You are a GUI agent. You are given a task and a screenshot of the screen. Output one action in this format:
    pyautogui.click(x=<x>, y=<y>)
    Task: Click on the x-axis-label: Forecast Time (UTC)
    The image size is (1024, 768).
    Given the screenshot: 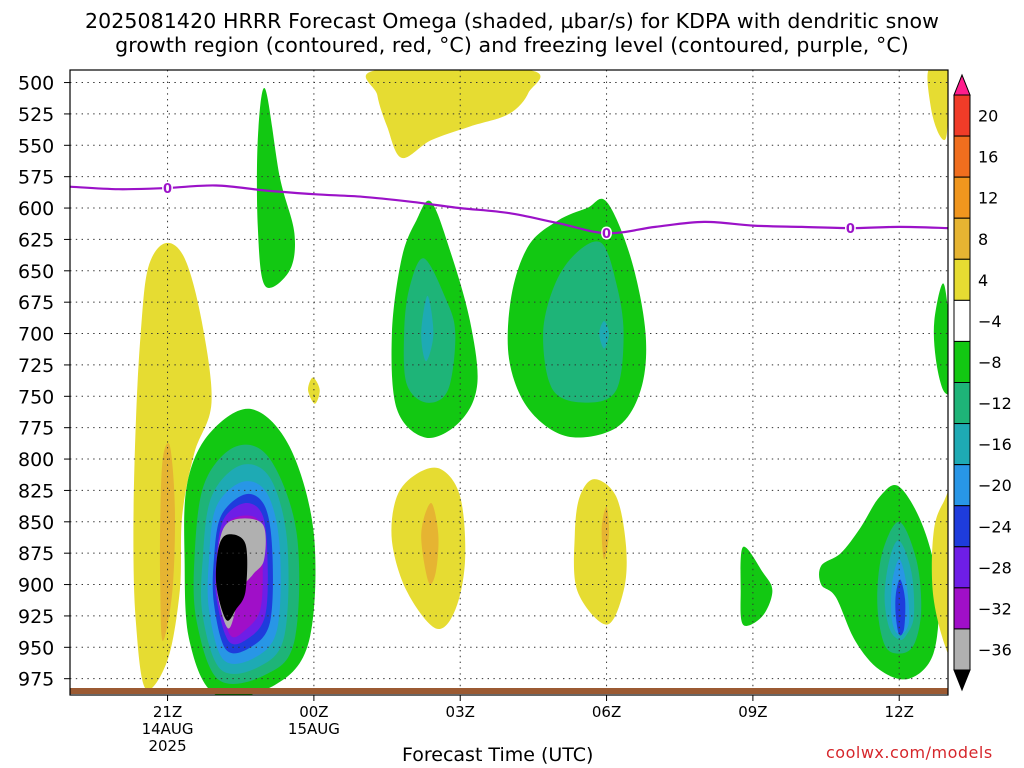 What is the action you would take?
    pyautogui.click(x=498, y=755)
    